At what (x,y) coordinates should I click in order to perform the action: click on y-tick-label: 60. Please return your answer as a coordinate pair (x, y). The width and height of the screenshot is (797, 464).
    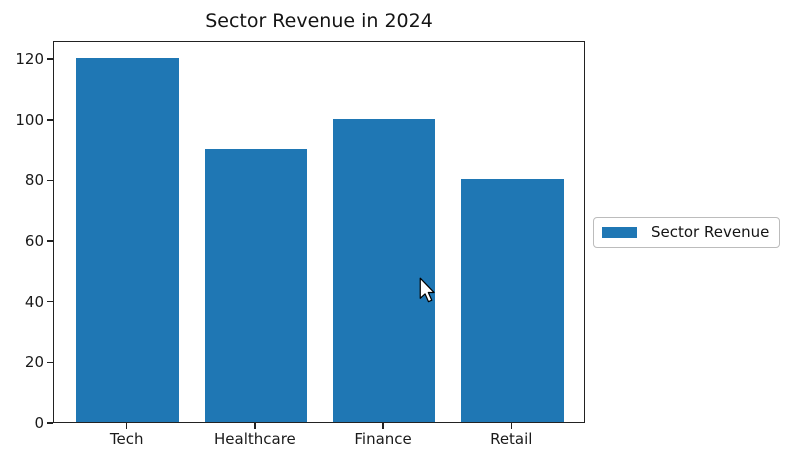
    Looking at the image, I should click on (34, 241).